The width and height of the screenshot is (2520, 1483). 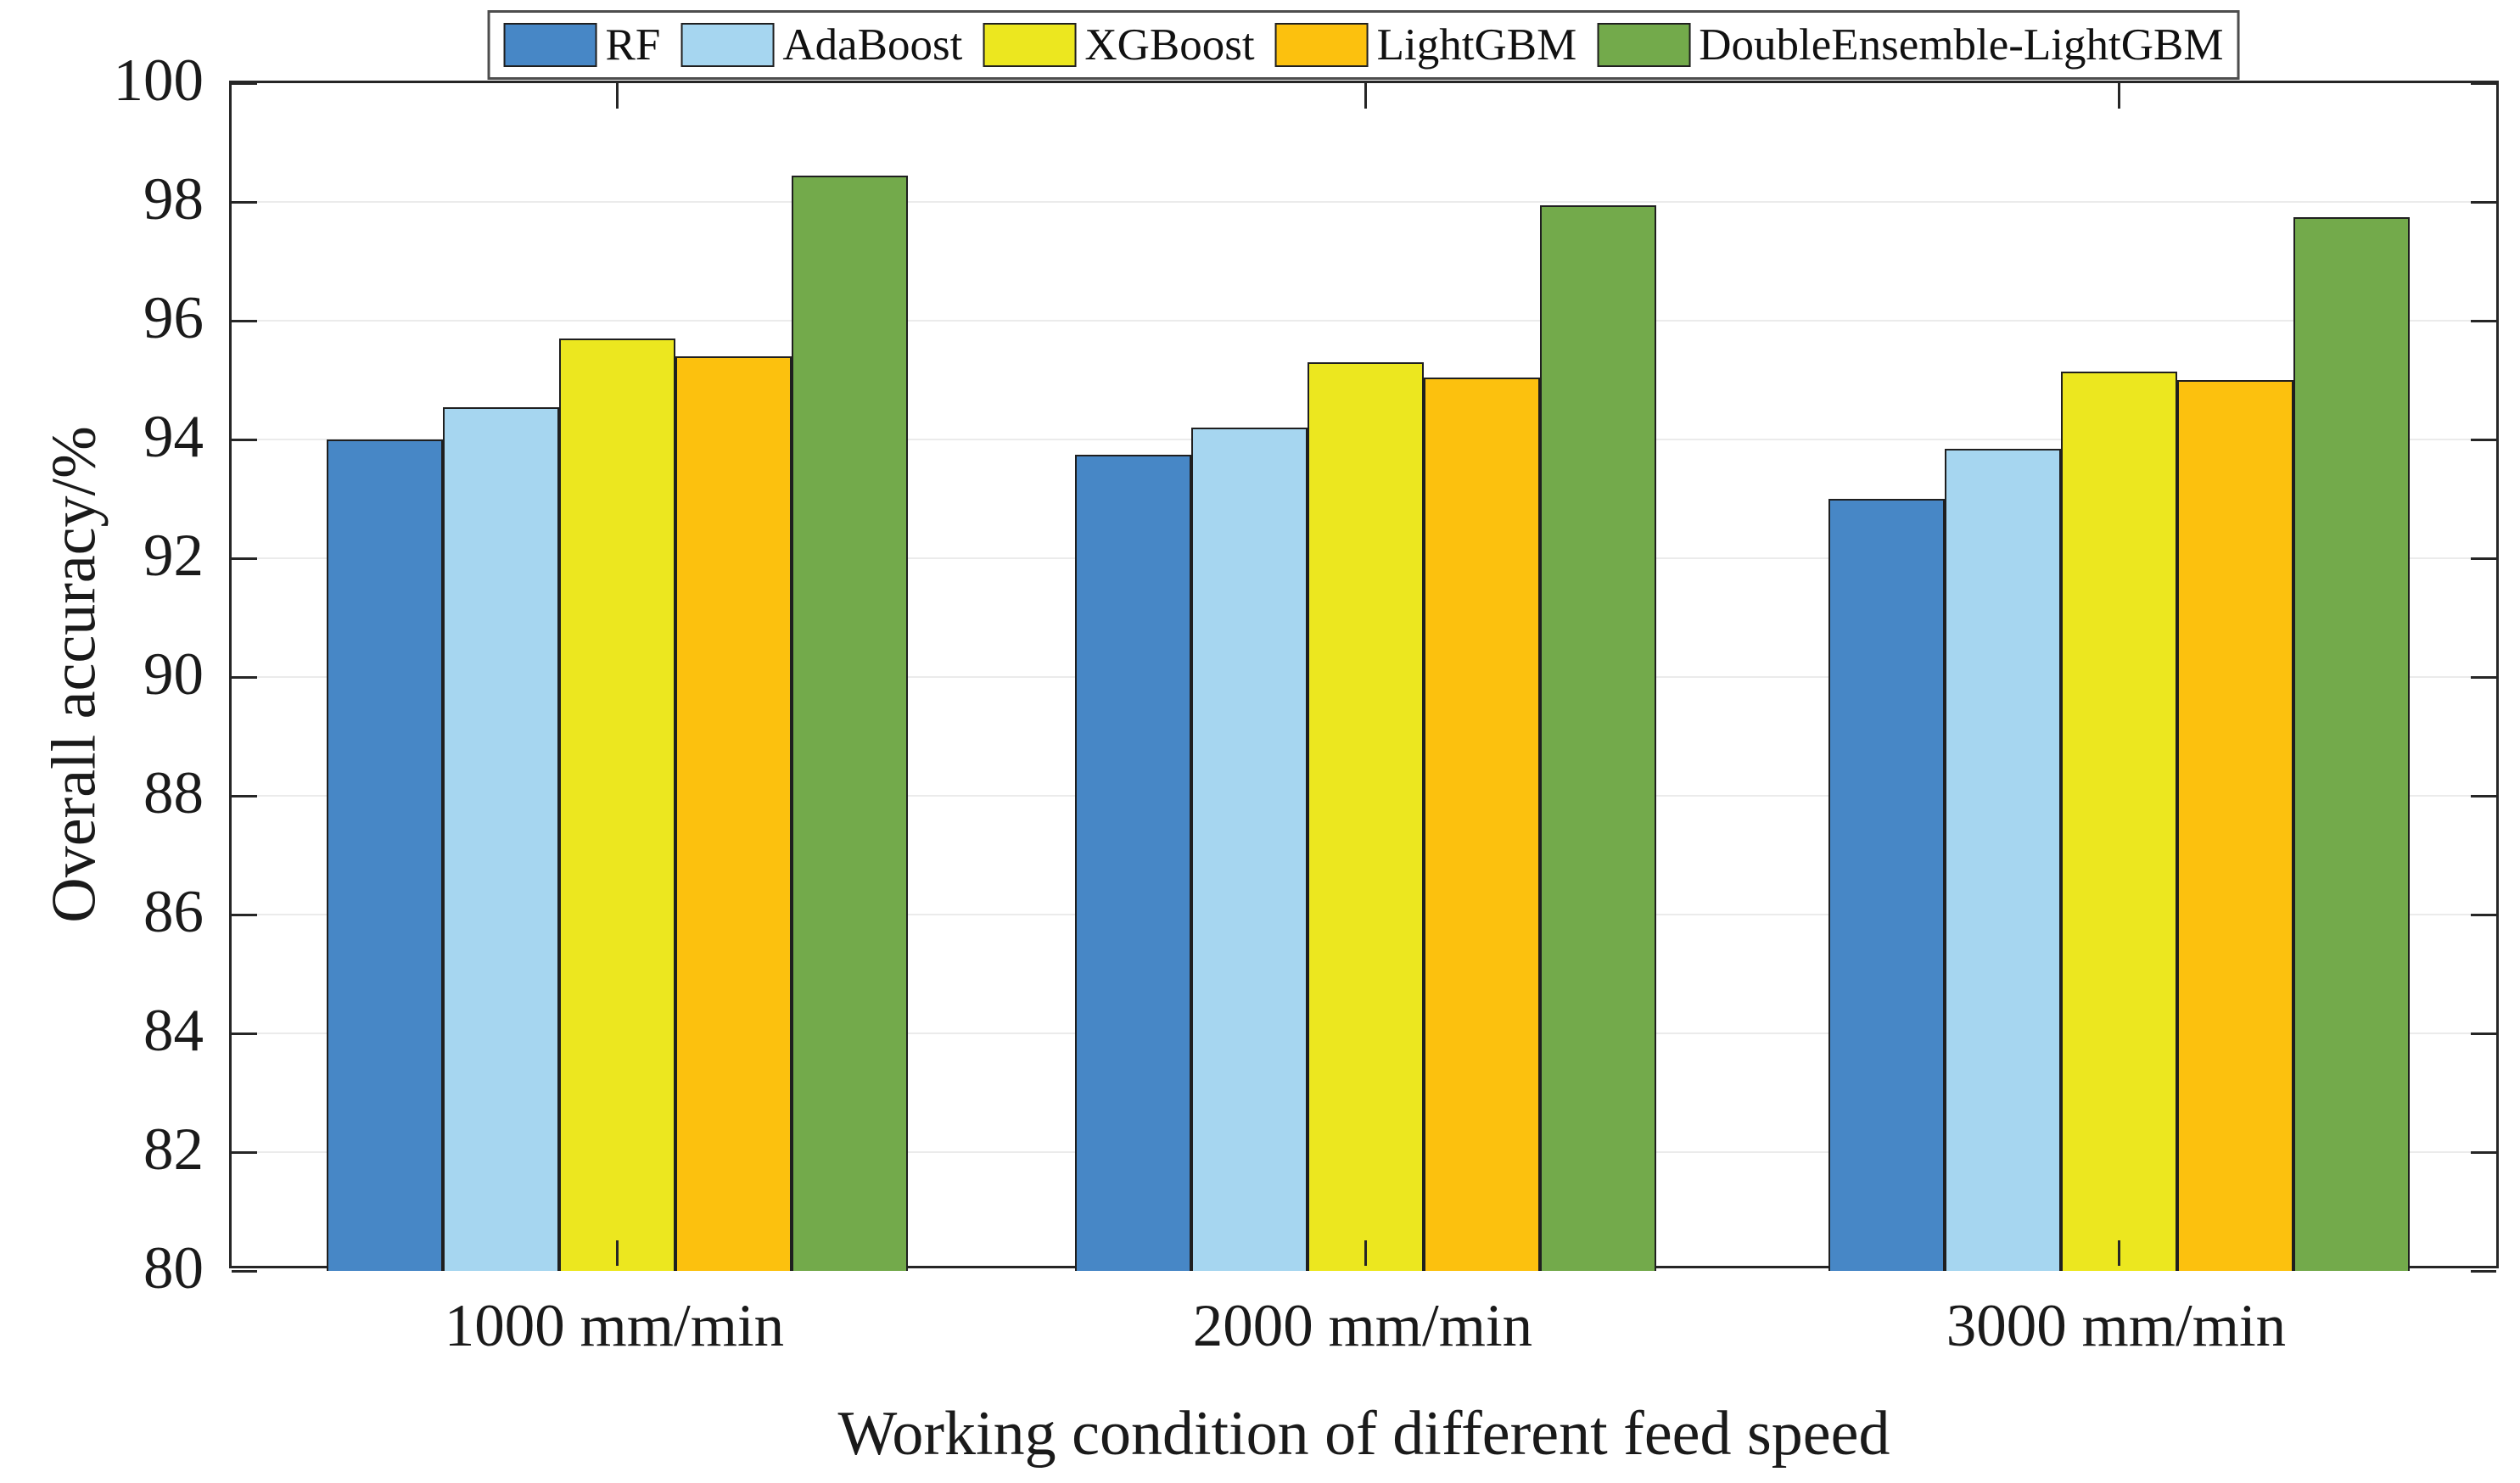 What do you see at coordinates (384, 855) in the screenshot?
I see `bar-rf-1000-mm-min` at bounding box center [384, 855].